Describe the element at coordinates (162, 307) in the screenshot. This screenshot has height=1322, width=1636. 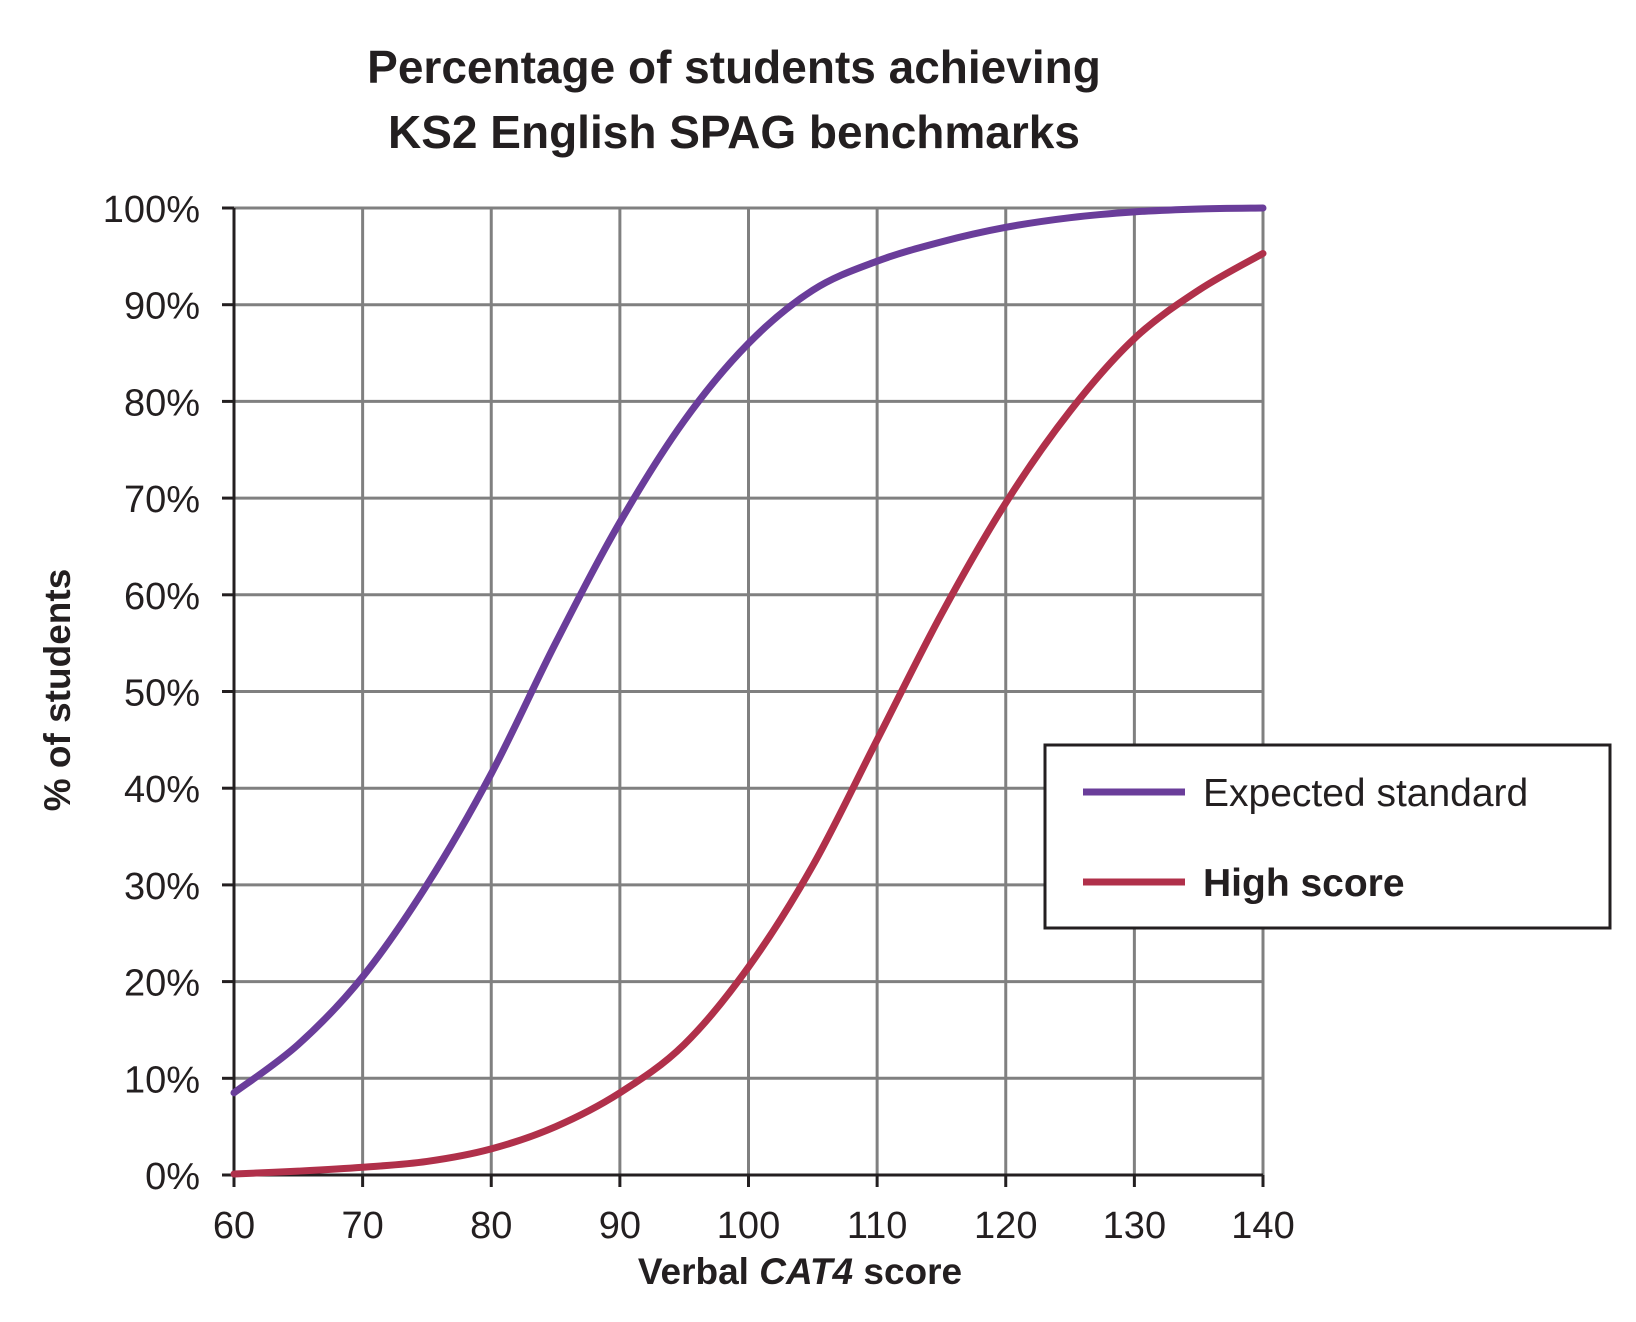
I see `y-tick-label: 90%` at that location.